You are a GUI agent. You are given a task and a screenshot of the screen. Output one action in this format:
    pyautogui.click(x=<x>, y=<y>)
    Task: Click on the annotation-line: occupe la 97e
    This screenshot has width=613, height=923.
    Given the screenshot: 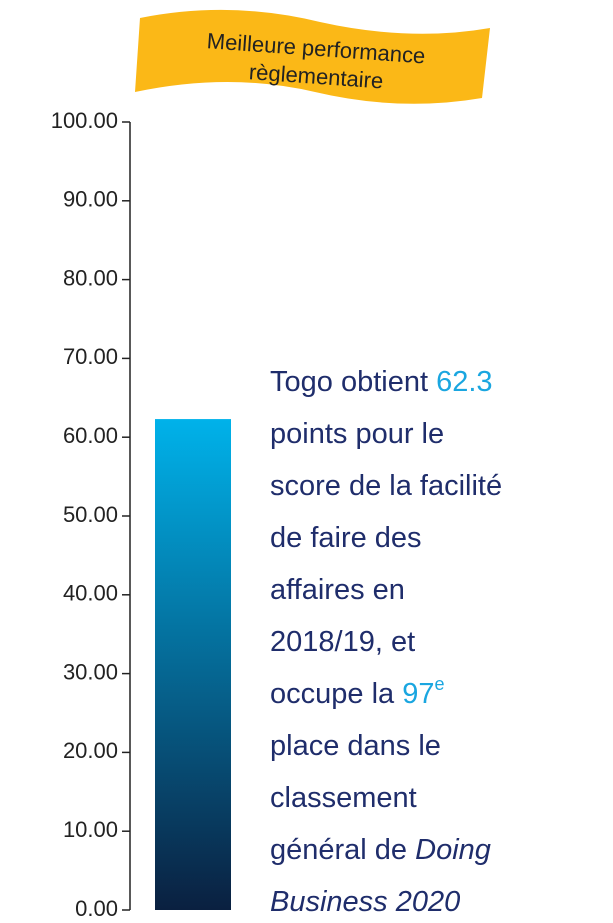 What is the action you would take?
    pyautogui.click(x=357, y=692)
    